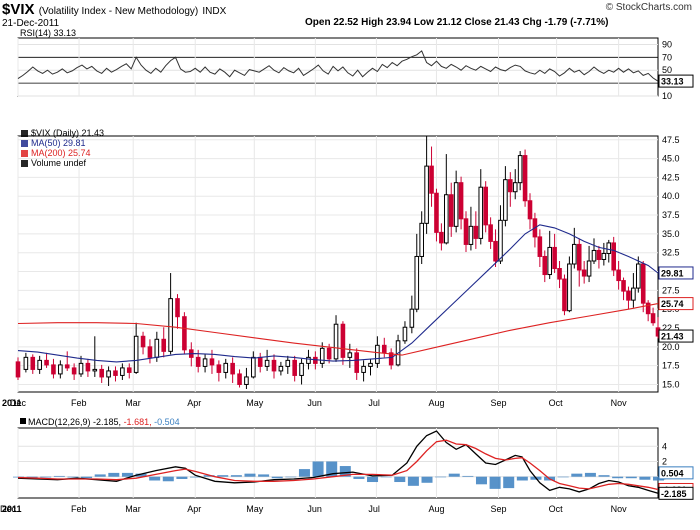 This screenshot has width=700, height=530. I want to click on price-tick-label: 32.5, so click(671, 253).